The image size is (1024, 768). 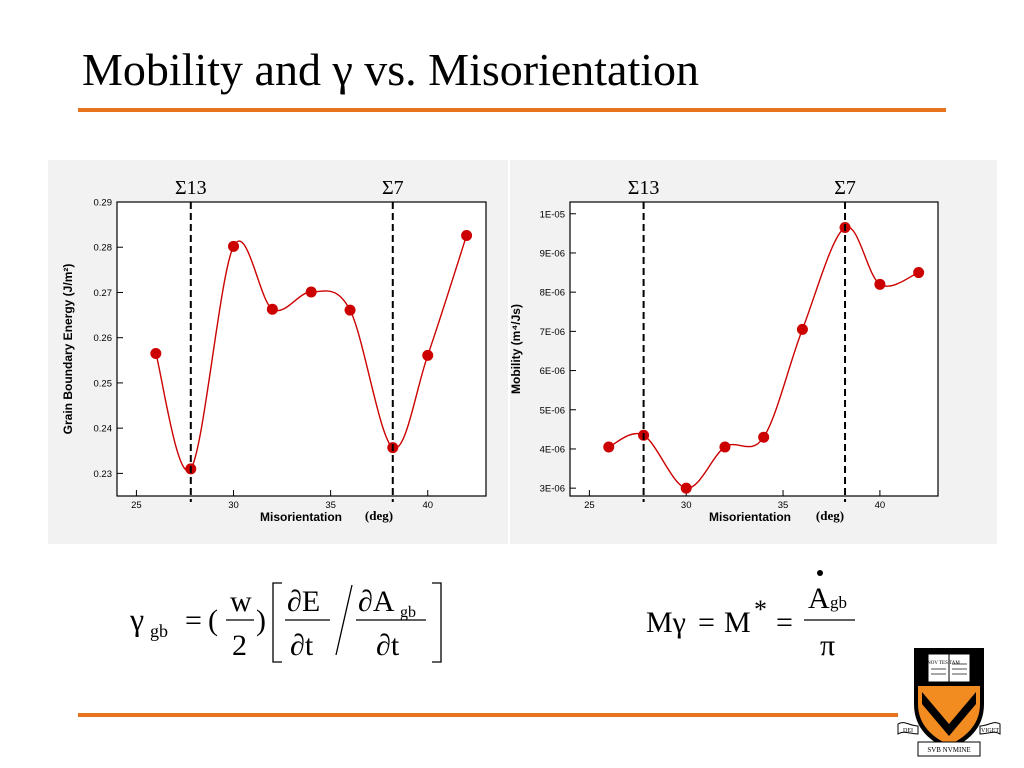 What do you see at coordinates (784, 622) in the screenshot?
I see `eq2-equals-2: =` at bounding box center [784, 622].